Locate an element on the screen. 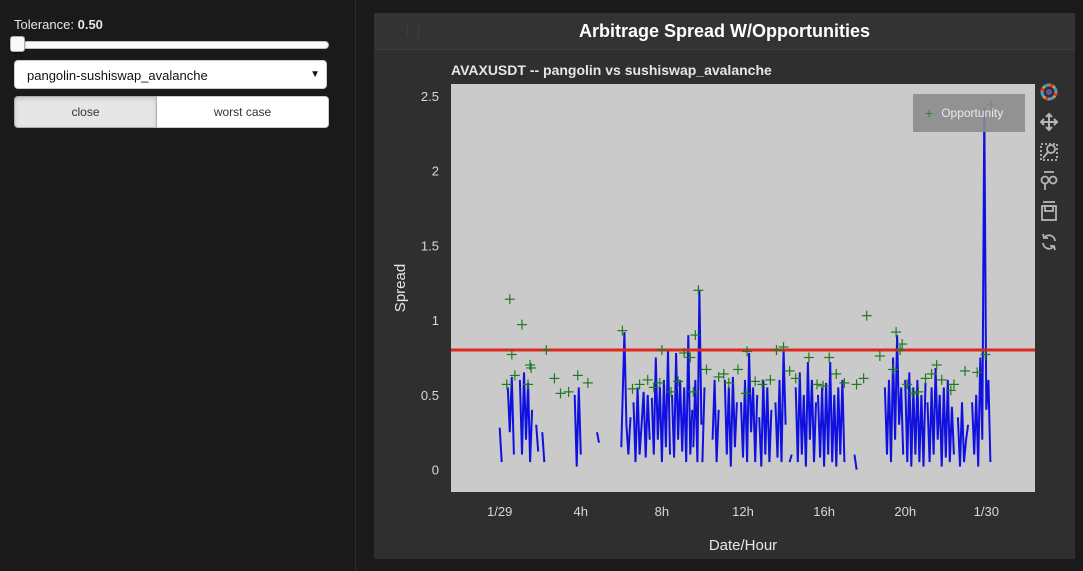  reset-icon is located at coordinates (1049, 242).